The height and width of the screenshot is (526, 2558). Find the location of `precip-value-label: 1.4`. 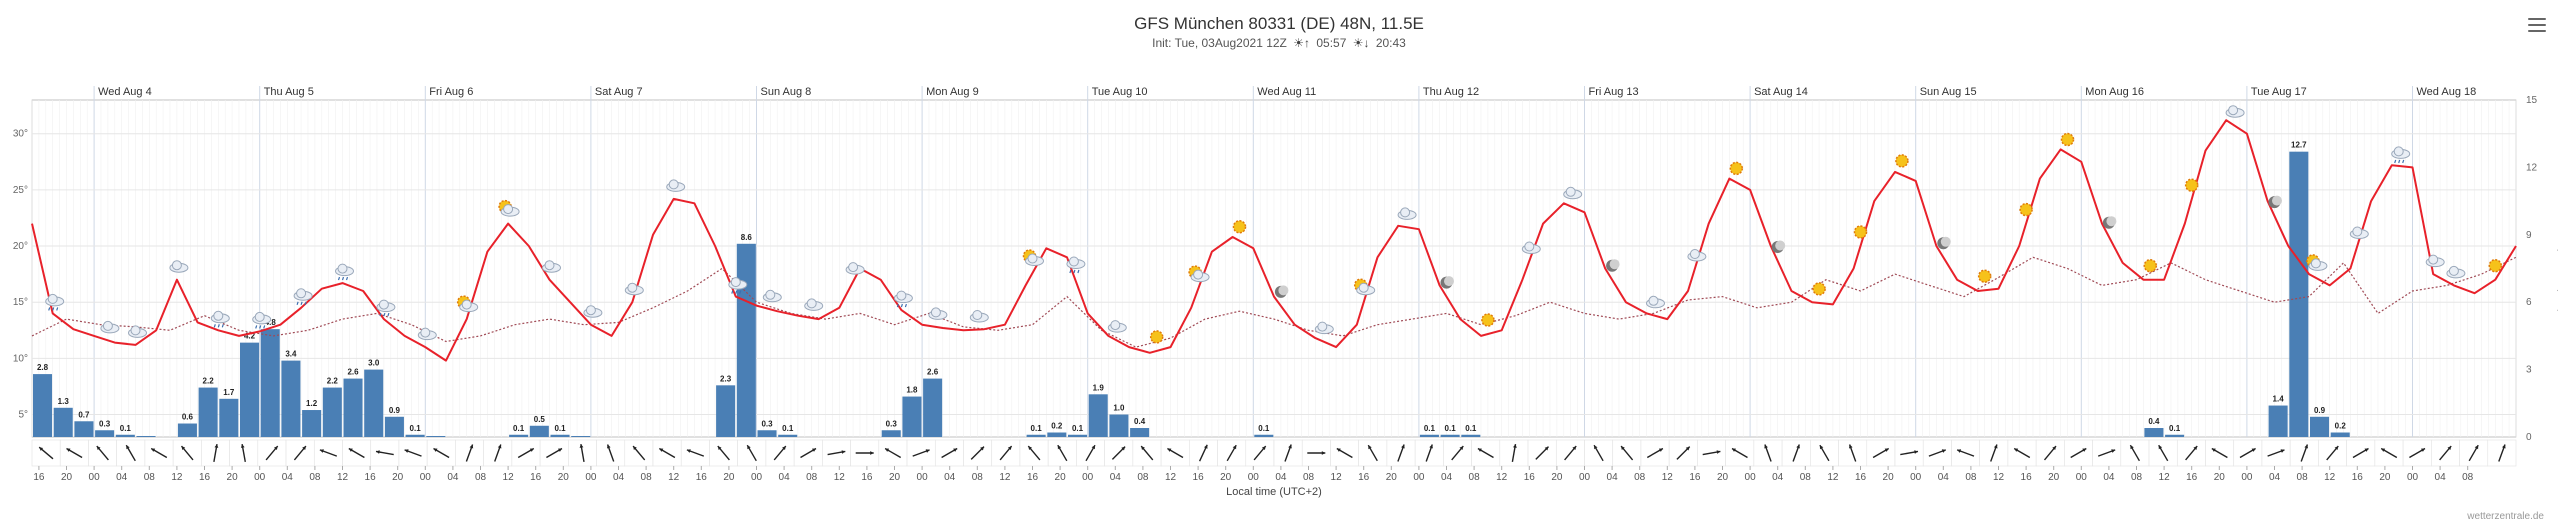

precip-value-label: 1.4 is located at coordinates (2279, 399).